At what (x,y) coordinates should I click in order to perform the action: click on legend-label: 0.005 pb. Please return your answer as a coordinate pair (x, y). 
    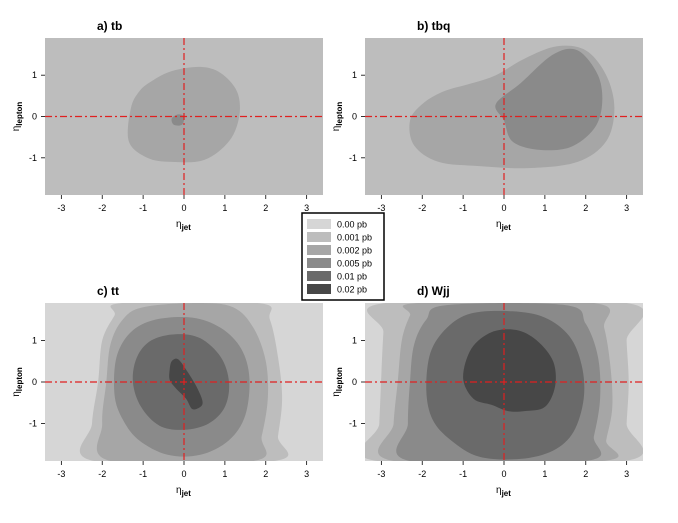
    Looking at the image, I should click on (354, 264).